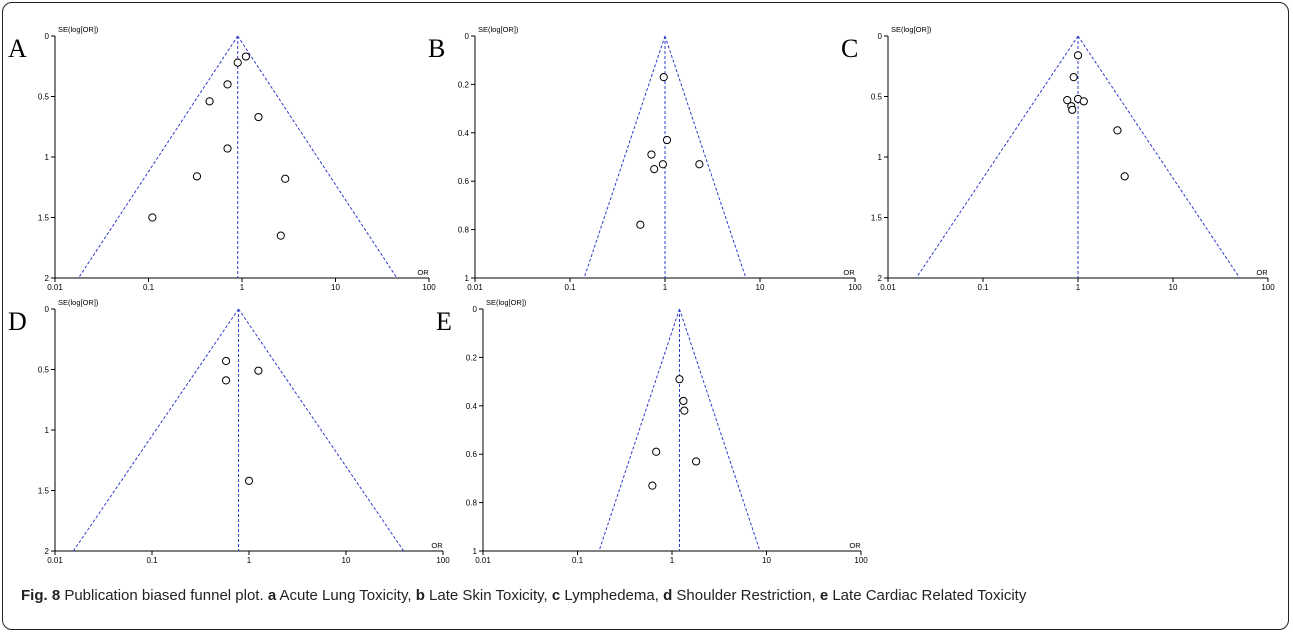 The image size is (1293, 634). I want to click on y-tick-label-a: 0.5, so click(44, 97).